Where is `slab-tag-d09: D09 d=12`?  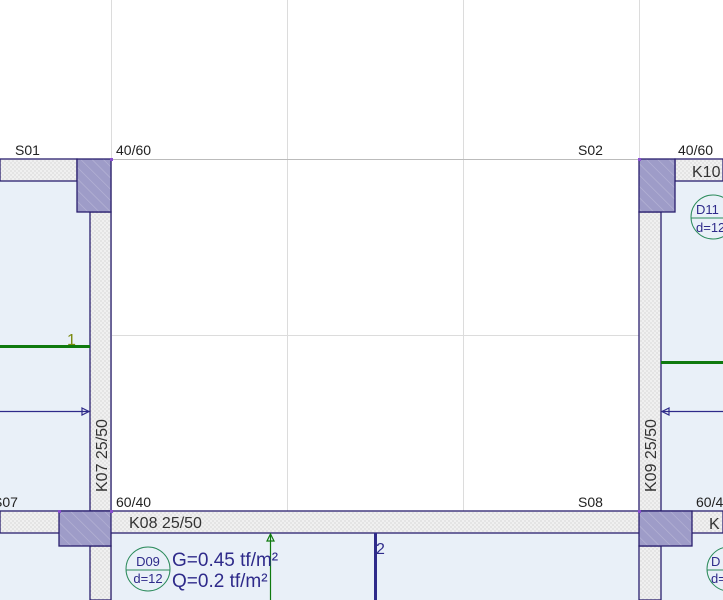 slab-tag-d09: D09 d=12 is located at coordinates (148, 569).